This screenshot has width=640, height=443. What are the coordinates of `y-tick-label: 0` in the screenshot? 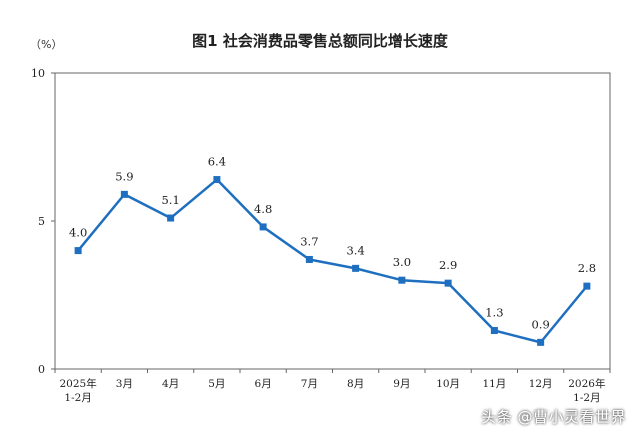 It's located at (41, 369).